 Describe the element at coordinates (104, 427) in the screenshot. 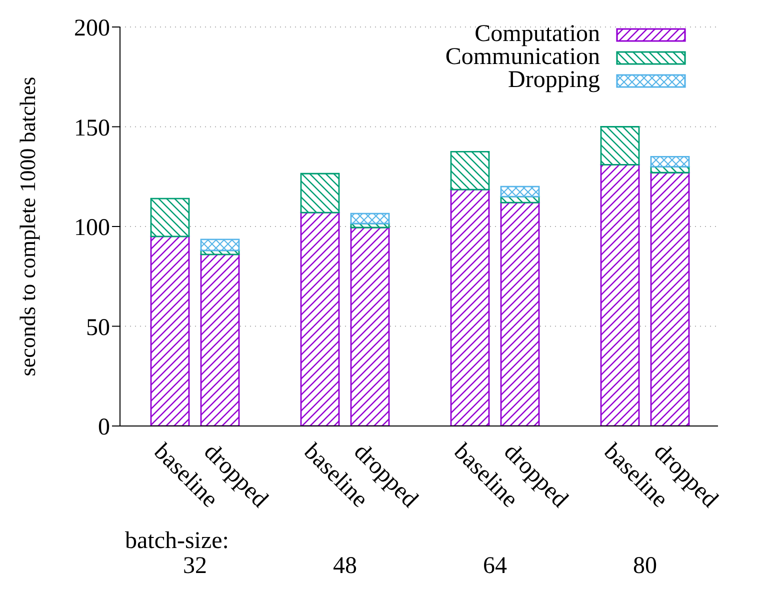

I see `y-tick-label: 0` at that location.